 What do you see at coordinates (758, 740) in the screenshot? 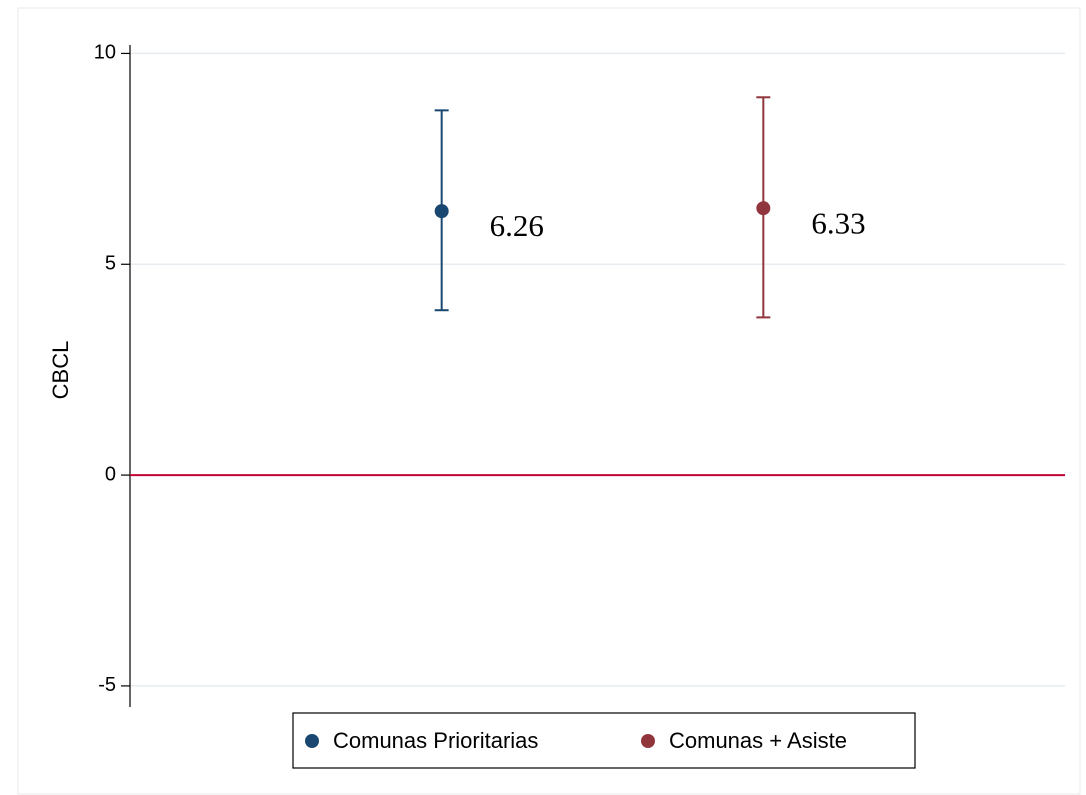
I see `legend-label: Comunas + Asiste` at bounding box center [758, 740].